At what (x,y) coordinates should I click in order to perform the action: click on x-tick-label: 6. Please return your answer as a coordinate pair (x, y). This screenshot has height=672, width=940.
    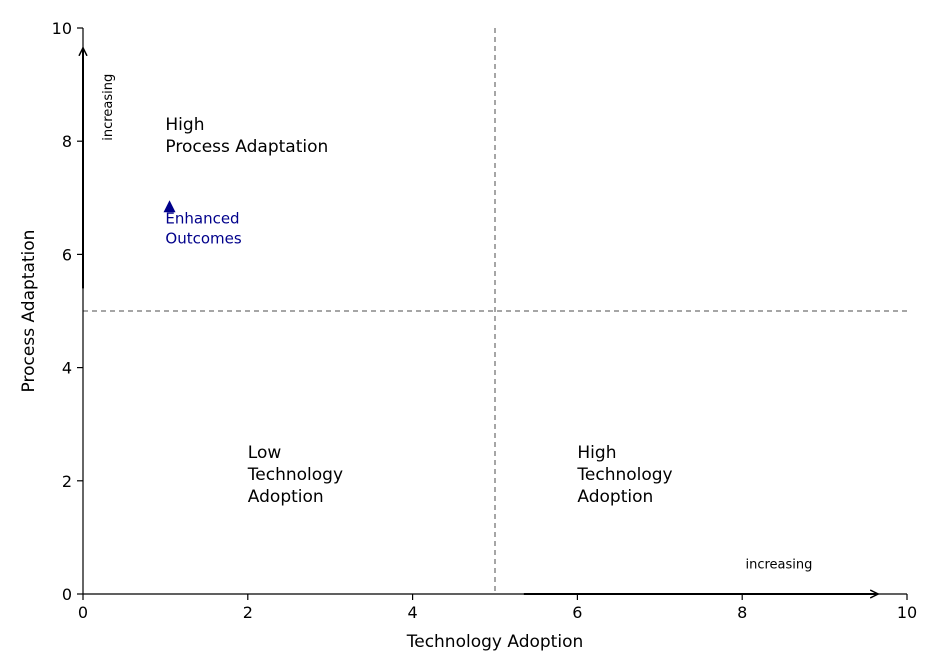
    Looking at the image, I should click on (577, 612).